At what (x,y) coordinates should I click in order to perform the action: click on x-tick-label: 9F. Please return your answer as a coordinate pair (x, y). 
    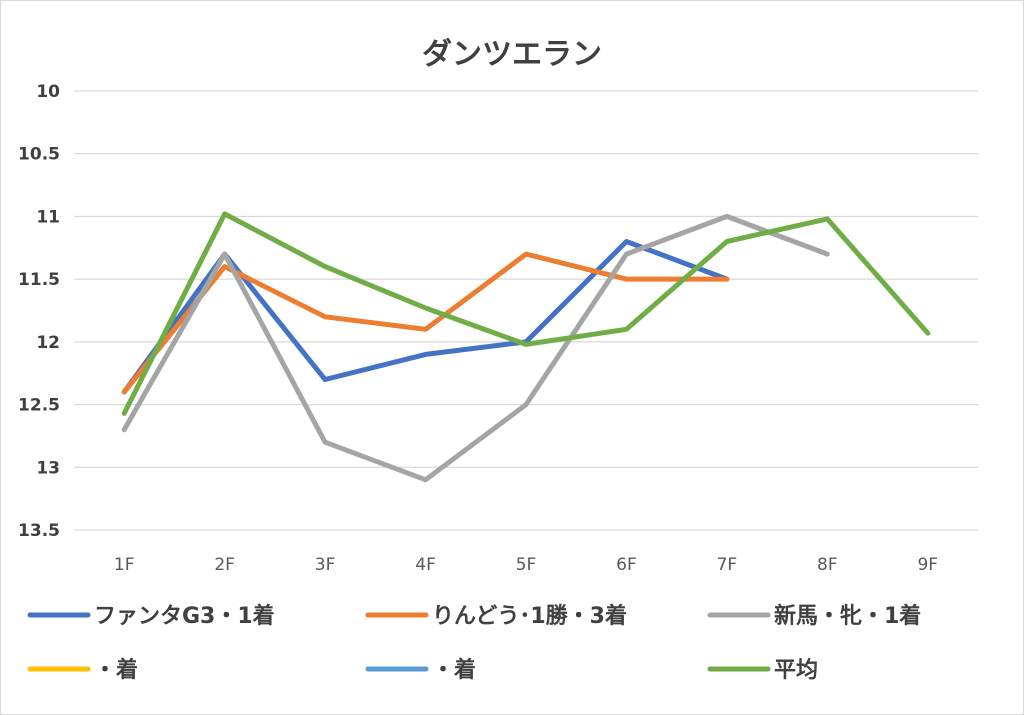
    Looking at the image, I should click on (927, 565).